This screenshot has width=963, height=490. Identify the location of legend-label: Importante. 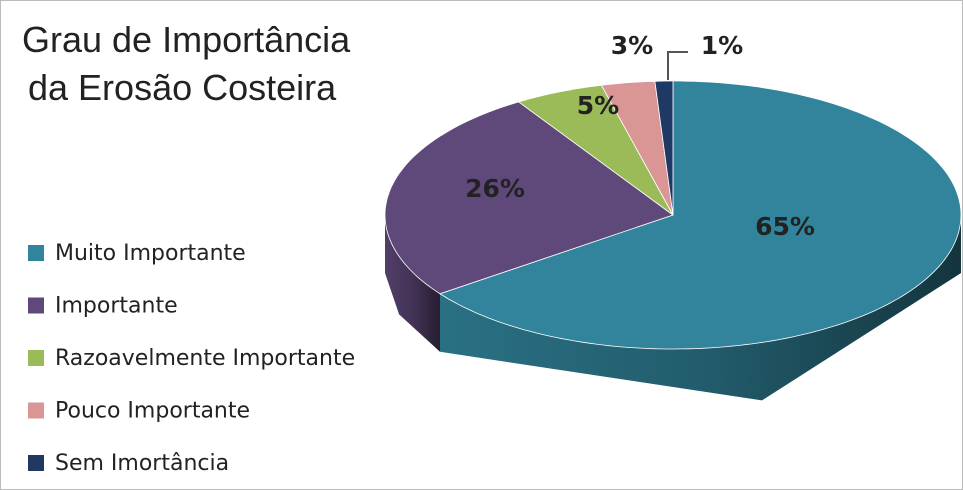
(116, 306).